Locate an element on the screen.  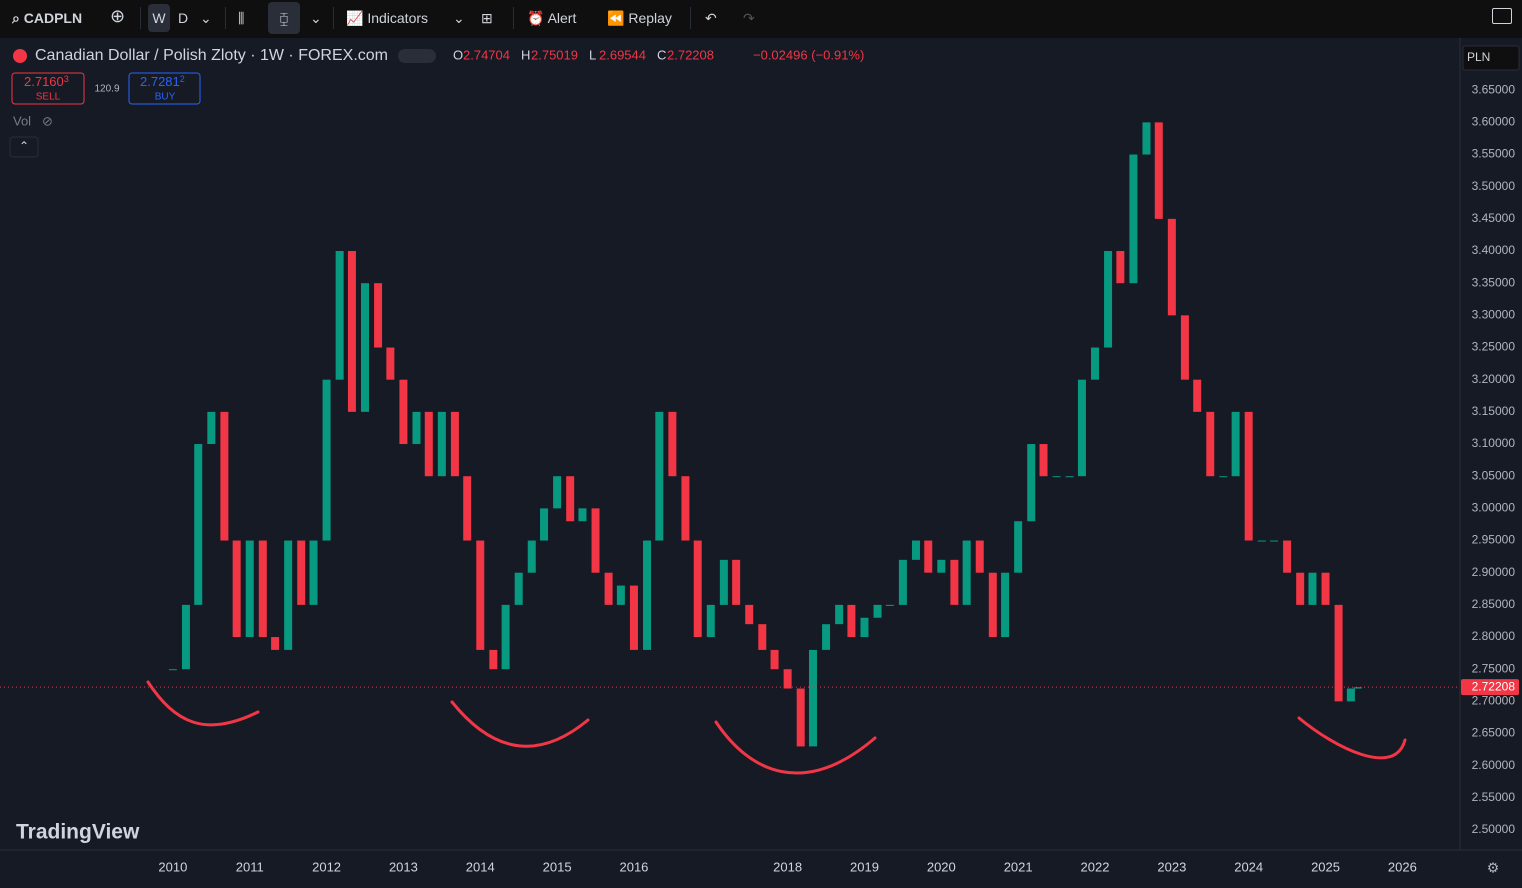
y-tick-label: 2.65000 is located at coordinates (1494, 733).